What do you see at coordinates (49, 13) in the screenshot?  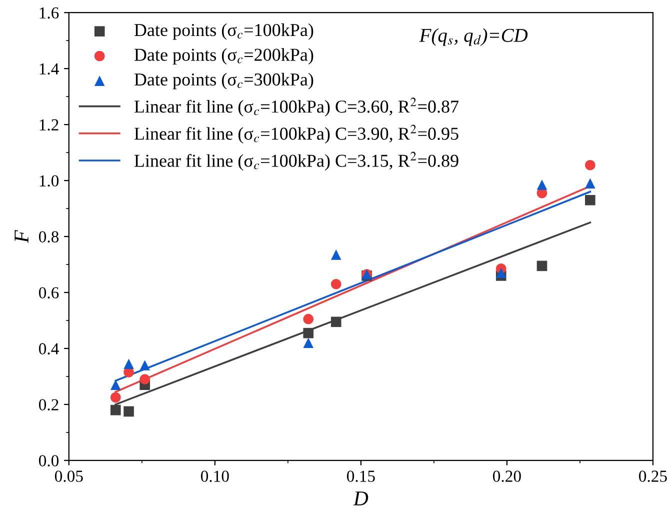 I see `y-tick-label: 1.6` at bounding box center [49, 13].